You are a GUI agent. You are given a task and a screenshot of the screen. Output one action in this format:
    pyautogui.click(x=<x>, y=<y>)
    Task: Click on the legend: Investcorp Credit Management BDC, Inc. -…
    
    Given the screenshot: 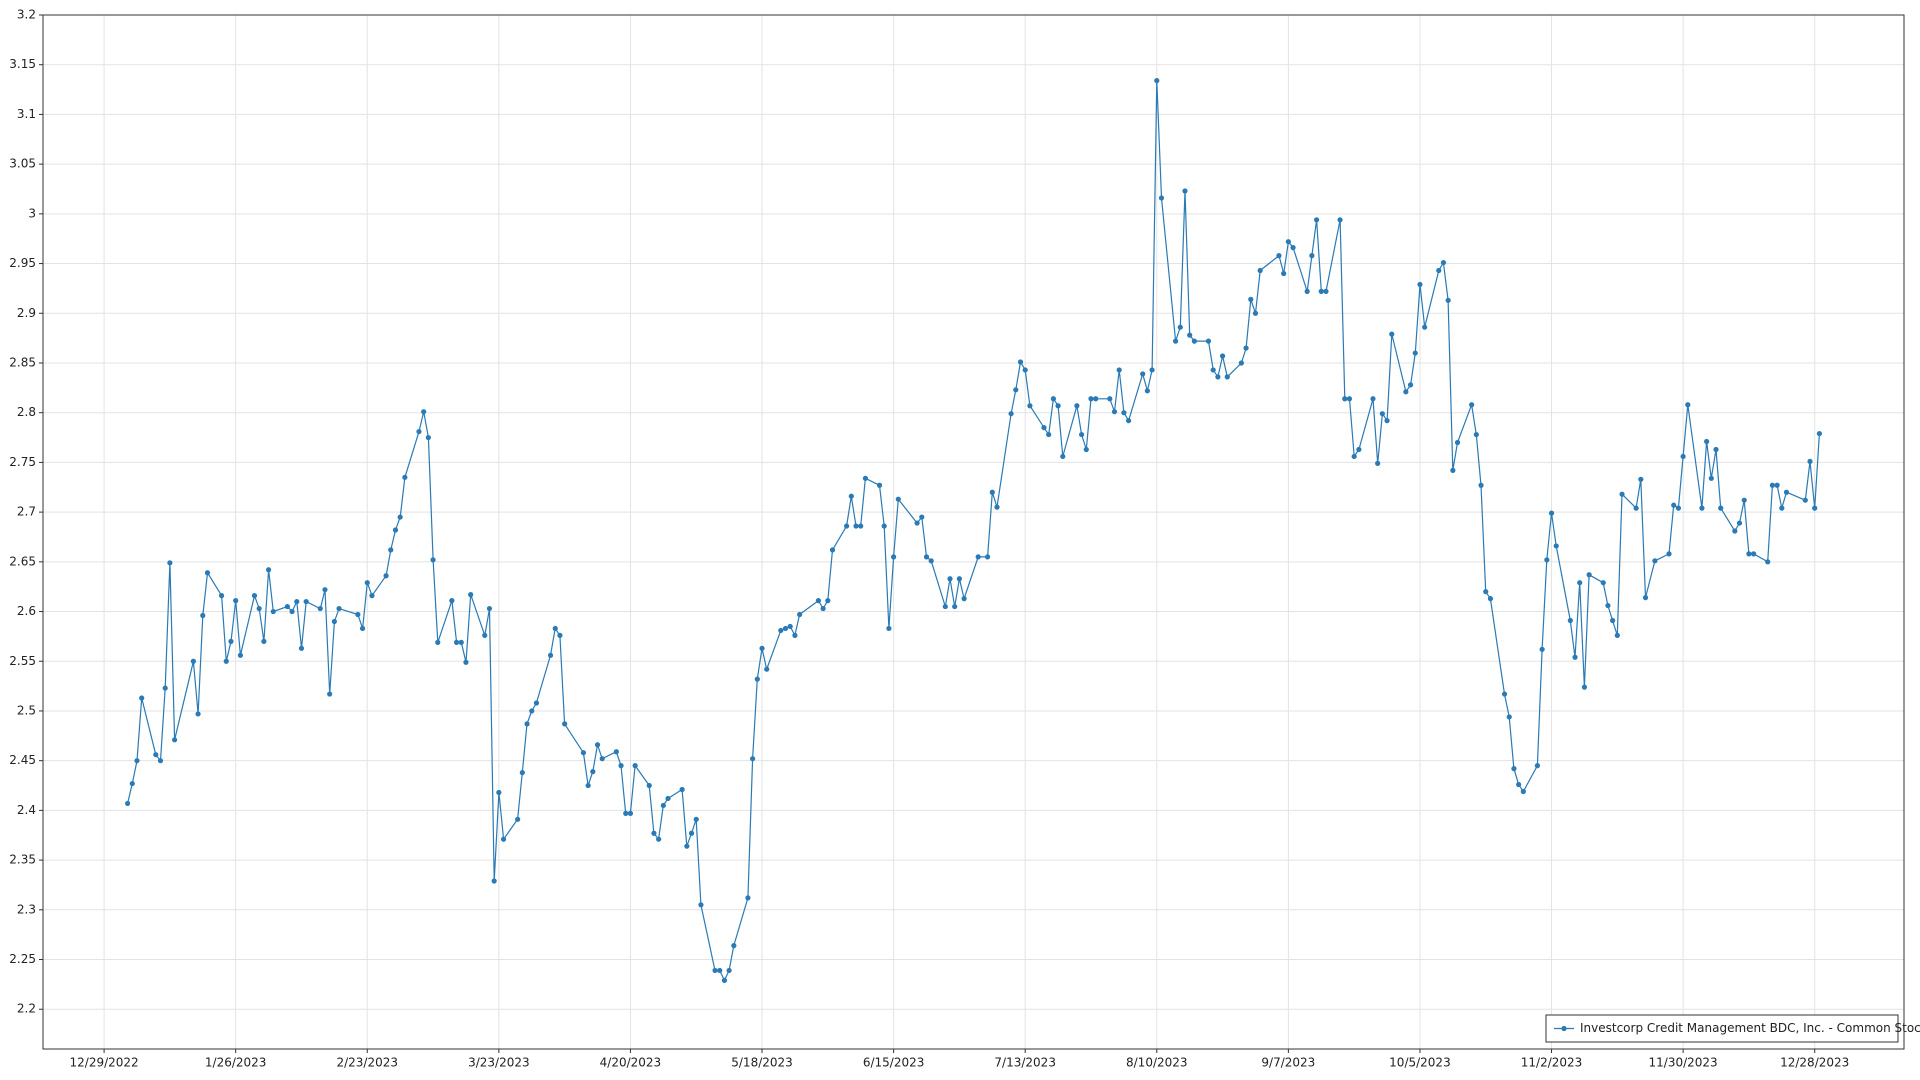 What is the action you would take?
    pyautogui.click(x=1732, y=1028)
    